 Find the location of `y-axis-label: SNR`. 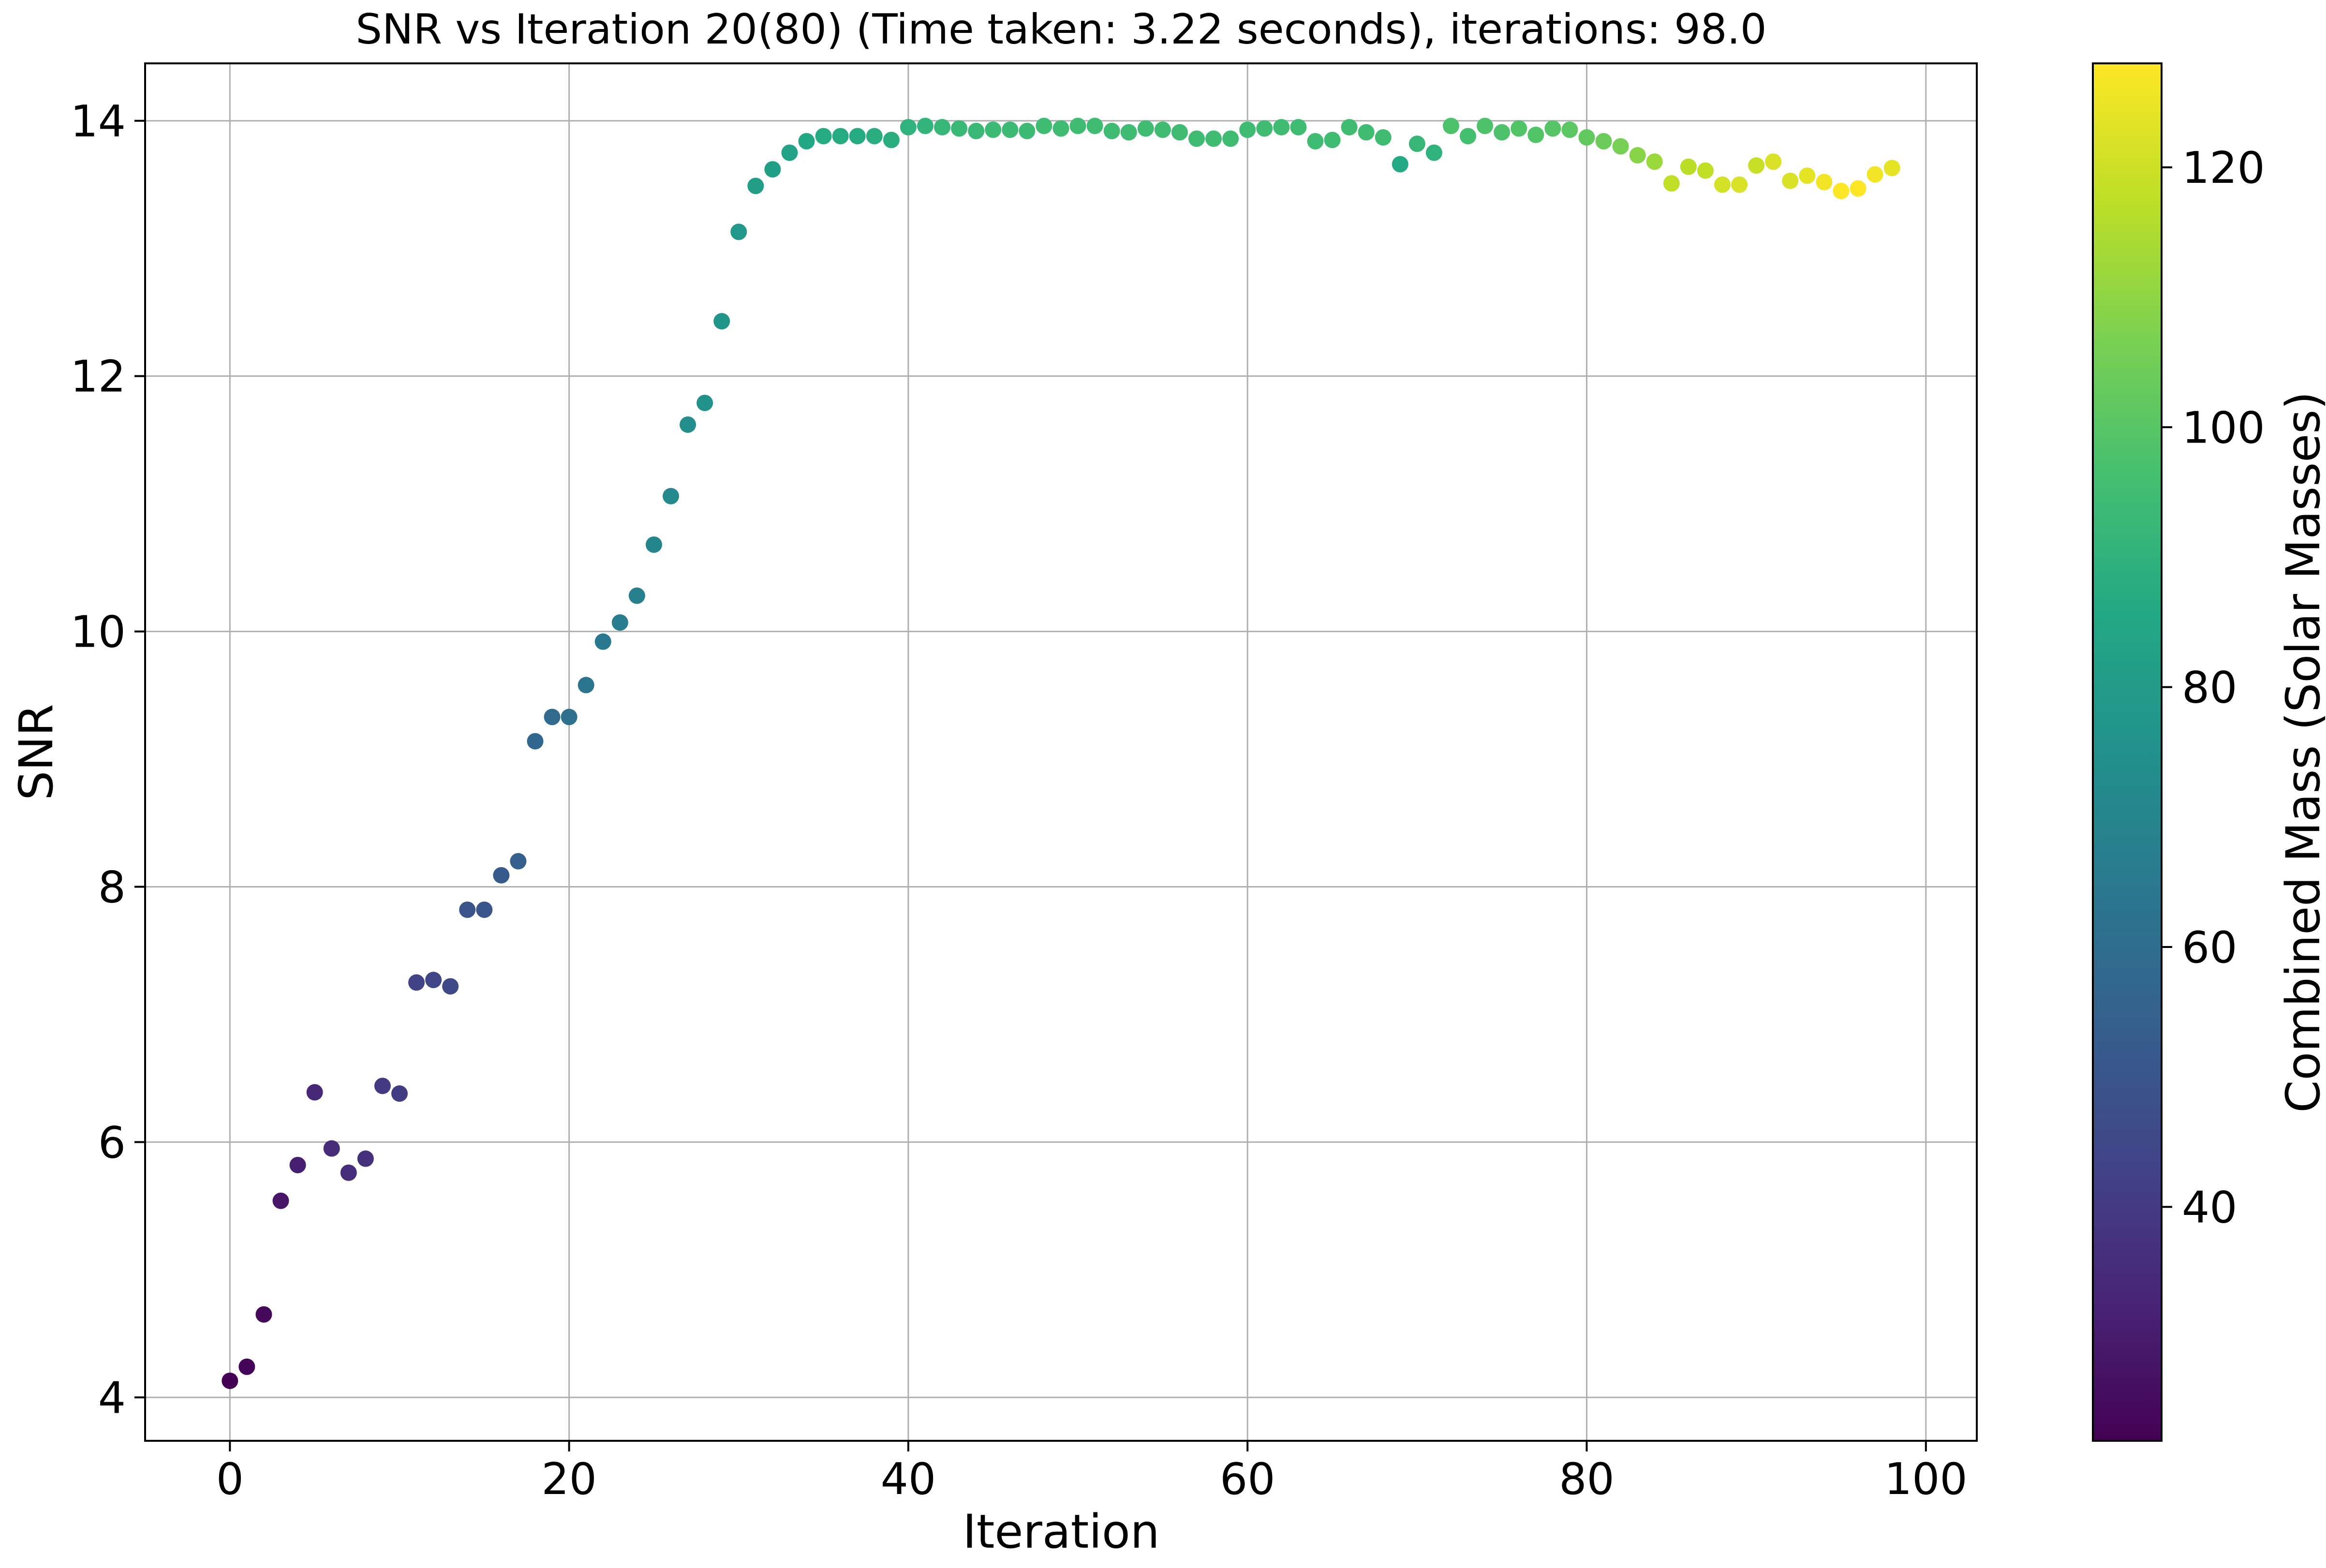

y-axis-label: SNR is located at coordinates (36, 752).